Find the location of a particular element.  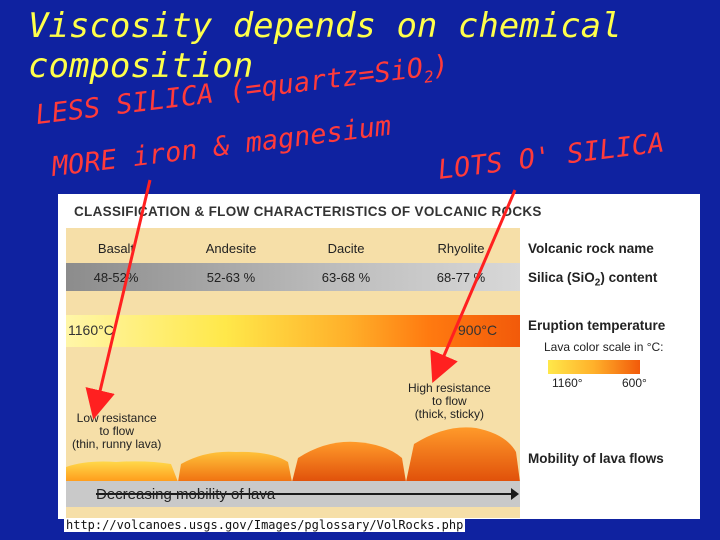

temp-low-label: 1160°C is located at coordinates (91, 330).